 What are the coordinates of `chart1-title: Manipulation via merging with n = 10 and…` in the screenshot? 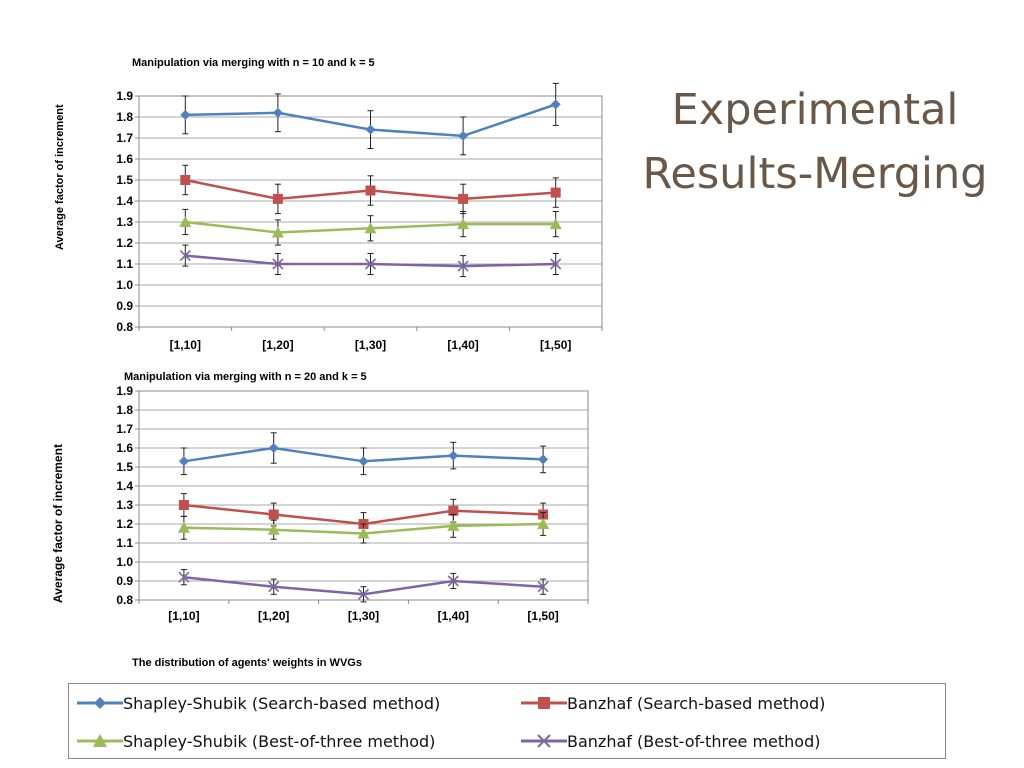 It's located at (253, 63).